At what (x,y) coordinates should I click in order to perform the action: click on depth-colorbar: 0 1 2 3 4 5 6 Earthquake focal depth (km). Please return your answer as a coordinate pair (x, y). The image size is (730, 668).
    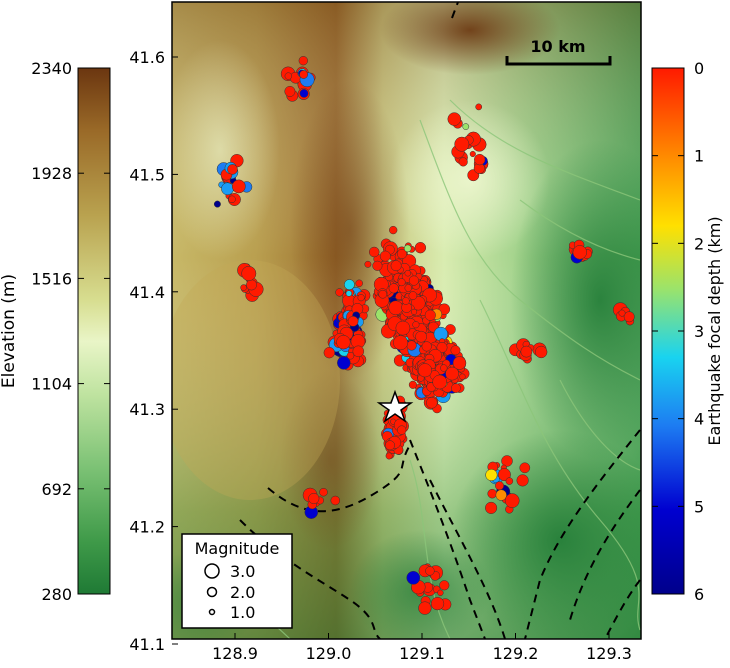
    Looking at the image, I should click on (687, 331).